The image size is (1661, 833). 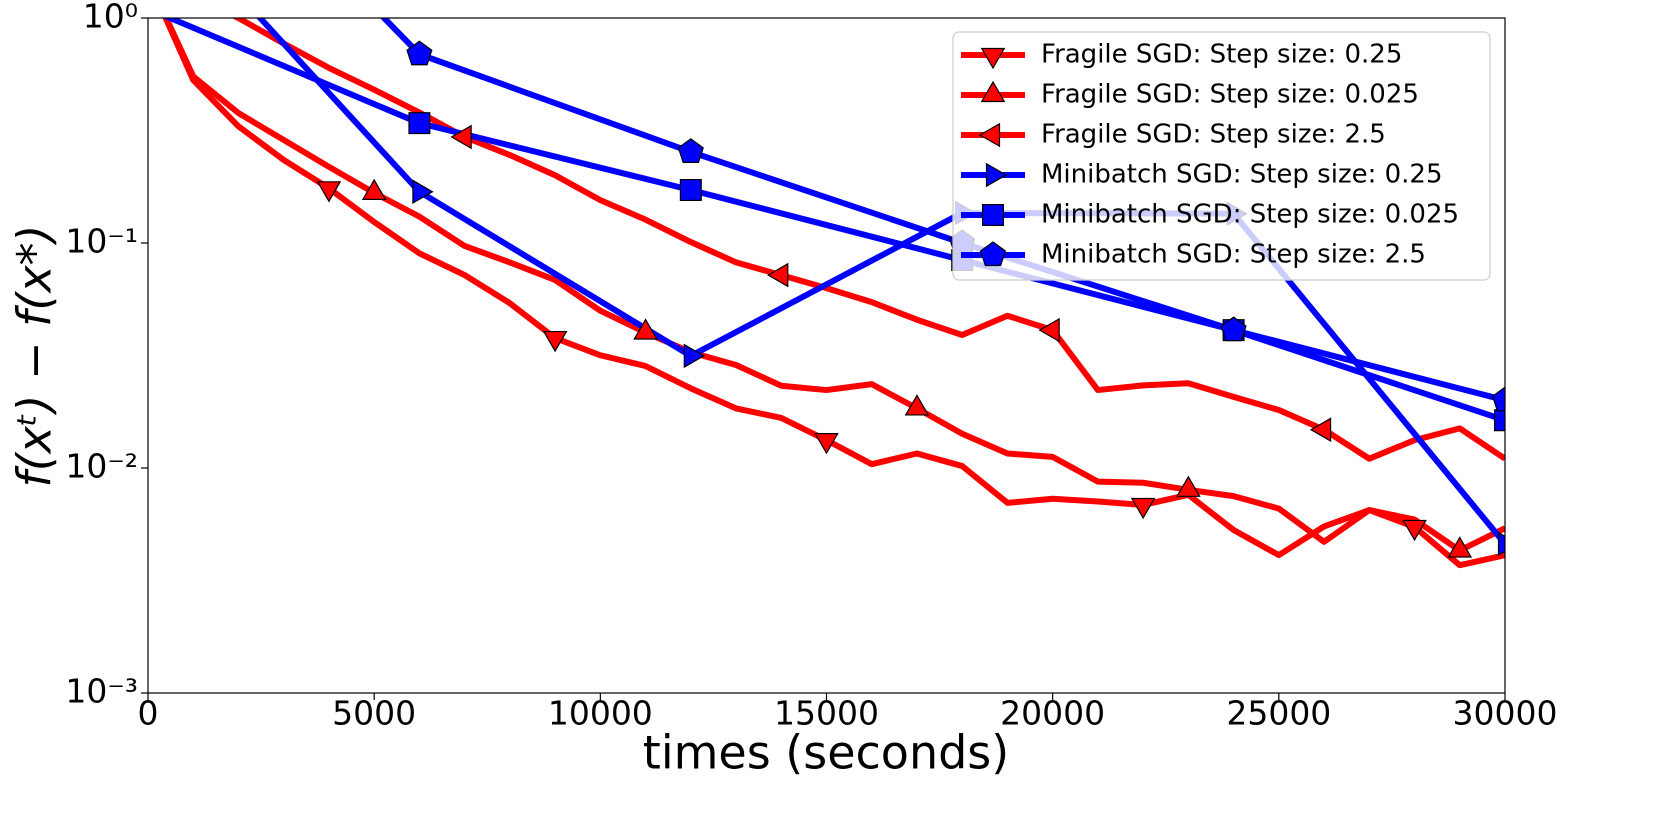 What do you see at coordinates (1213, 135) in the screenshot?
I see `legend-label: Fragile SGD: Step size: 2.5` at bounding box center [1213, 135].